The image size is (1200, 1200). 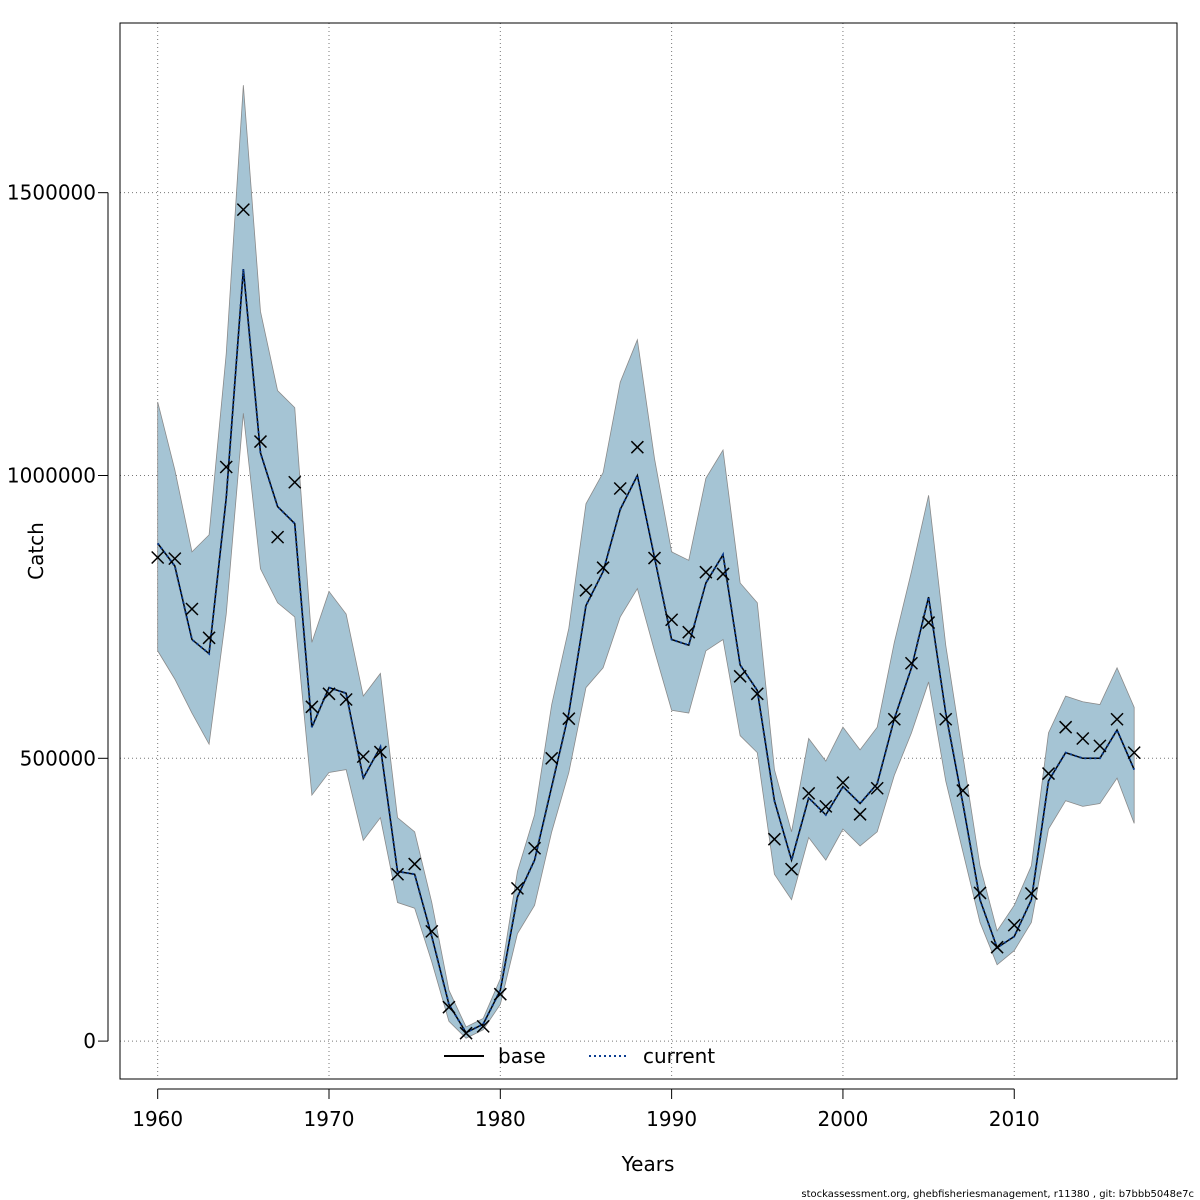 I want to click on y-tick-label-0: 0, so click(x=89, y=1041).